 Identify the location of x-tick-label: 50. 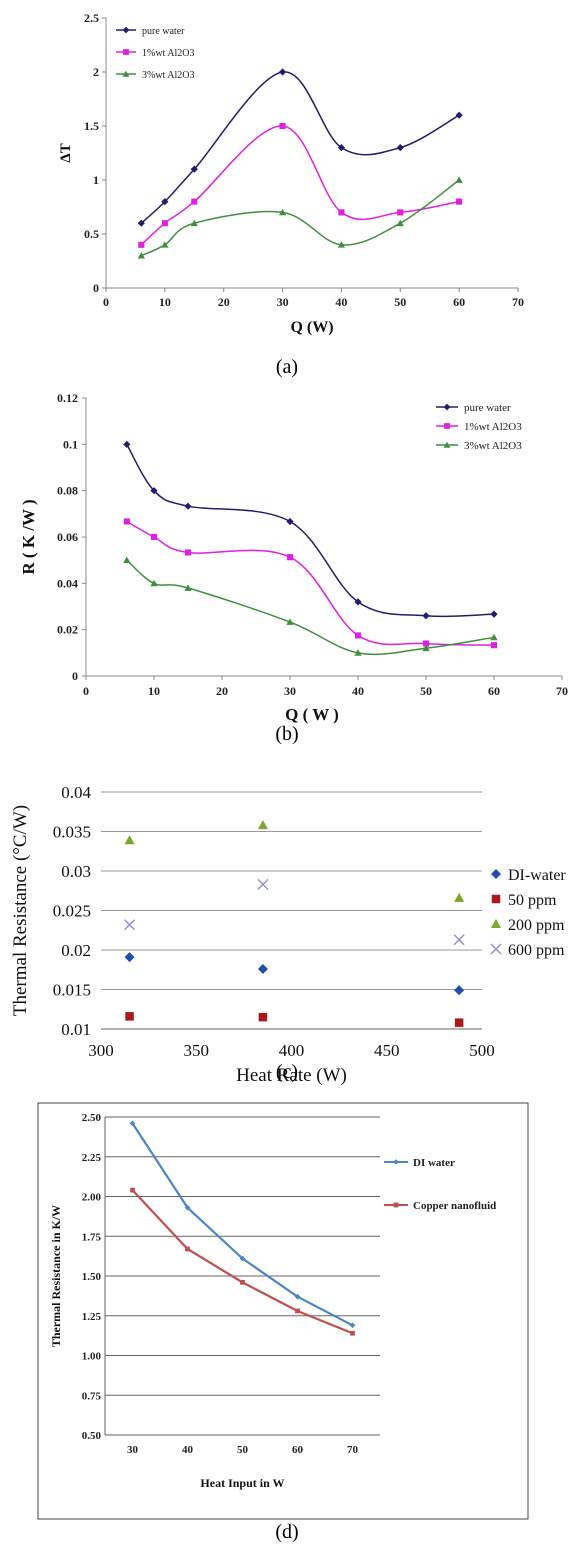
(243, 1450).